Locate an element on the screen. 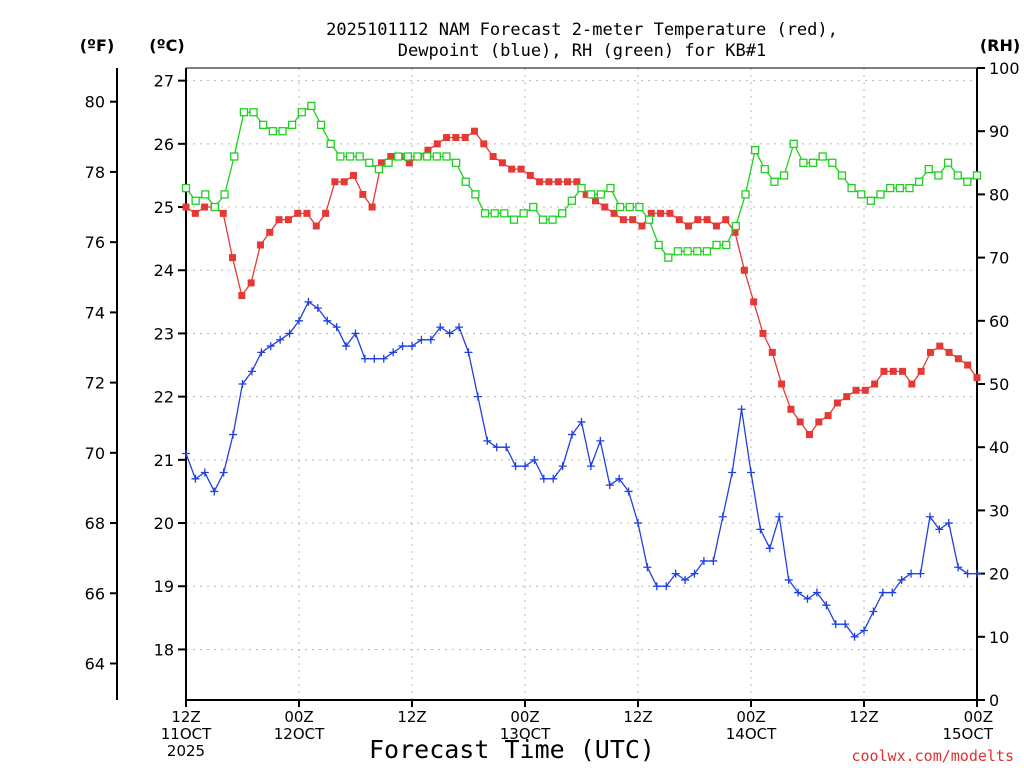  rh-tick-label: 80 is located at coordinates (999, 194).